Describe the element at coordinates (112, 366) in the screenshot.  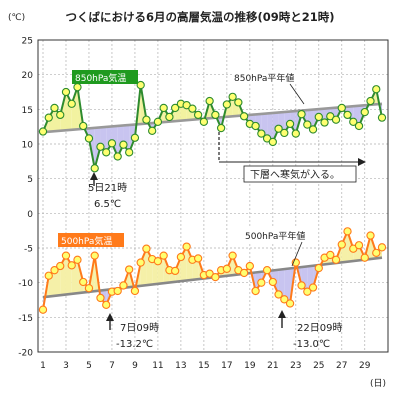
I see `x-tick-label: 7` at that location.